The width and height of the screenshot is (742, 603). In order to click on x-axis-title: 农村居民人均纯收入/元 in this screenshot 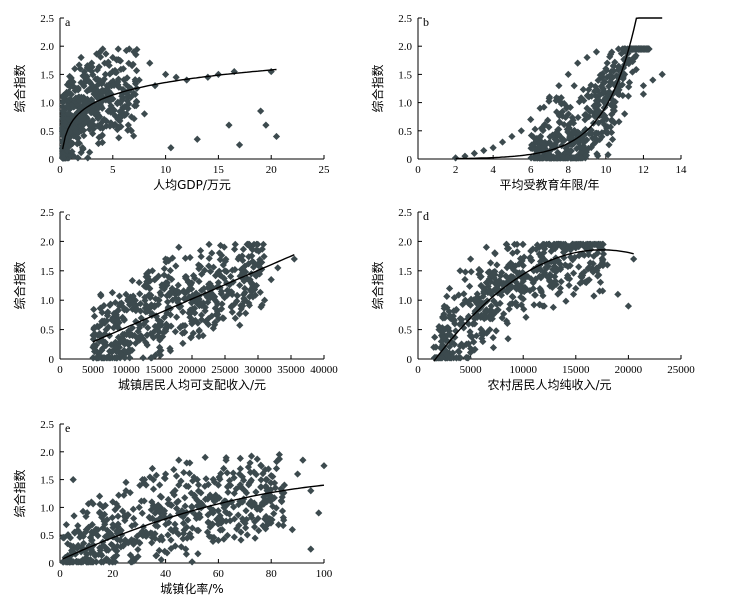, I will do `click(549, 385)`.